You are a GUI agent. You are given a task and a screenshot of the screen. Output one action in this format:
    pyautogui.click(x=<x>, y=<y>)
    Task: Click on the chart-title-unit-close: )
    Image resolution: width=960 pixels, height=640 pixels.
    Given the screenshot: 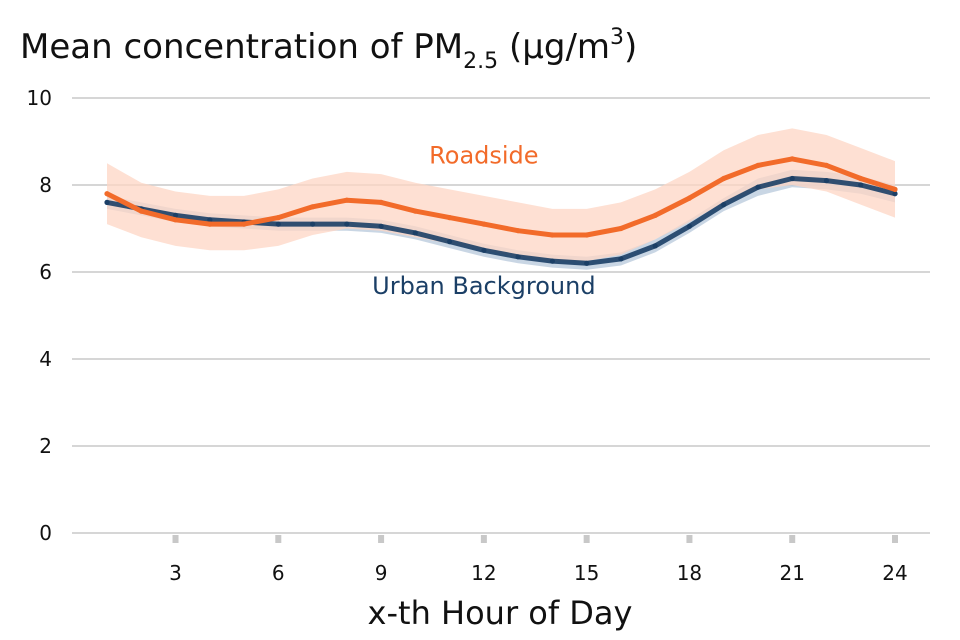 What is the action you would take?
    pyautogui.click(x=630, y=47)
    